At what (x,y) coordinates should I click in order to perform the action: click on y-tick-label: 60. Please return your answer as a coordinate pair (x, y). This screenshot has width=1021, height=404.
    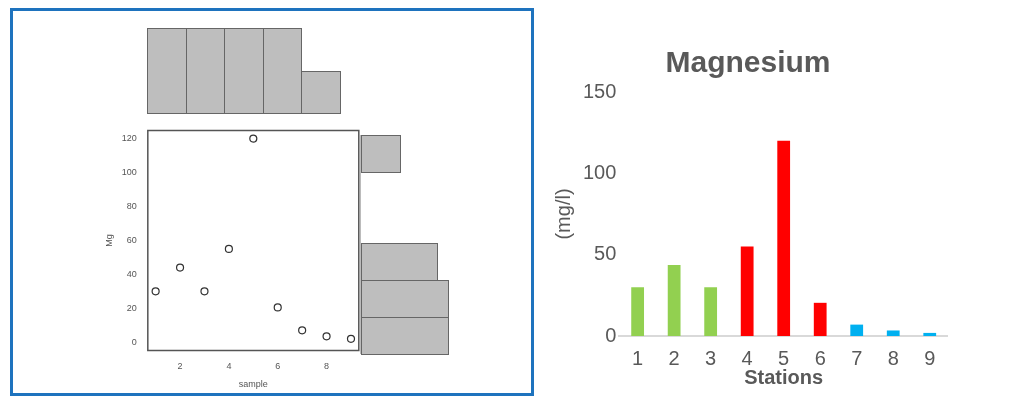
    Looking at the image, I should click on (131, 239).